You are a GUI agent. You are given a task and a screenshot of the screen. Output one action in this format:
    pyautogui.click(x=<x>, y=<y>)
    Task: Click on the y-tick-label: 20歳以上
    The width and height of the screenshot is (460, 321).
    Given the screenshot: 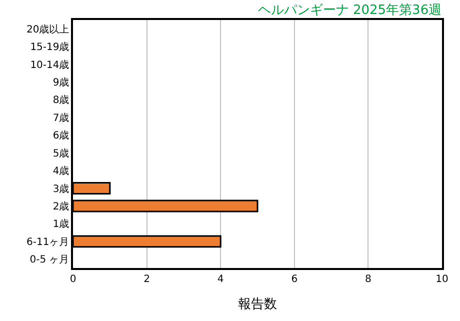 What is the action you would take?
    pyautogui.click(x=48, y=29)
    